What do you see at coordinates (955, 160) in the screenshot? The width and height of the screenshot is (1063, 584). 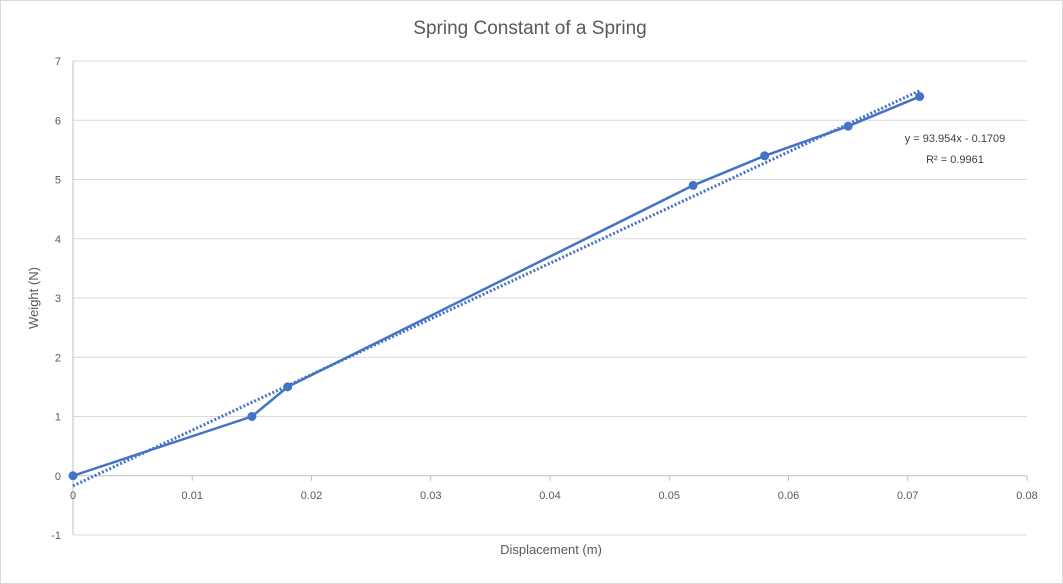 I see `trendline-r-squared: R² = 0.9961` at bounding box center [955, 160].